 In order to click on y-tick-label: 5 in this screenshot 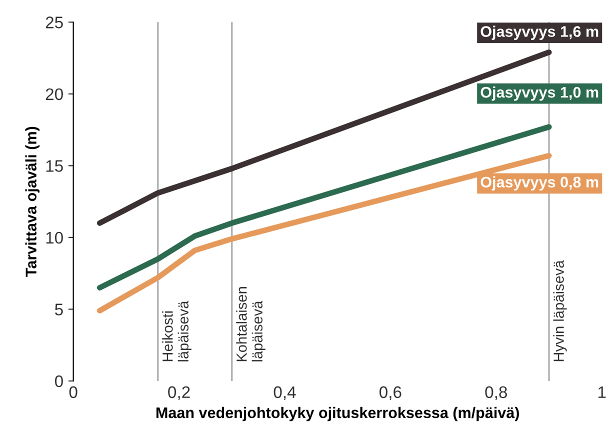, I will do `click(58, 310)`.